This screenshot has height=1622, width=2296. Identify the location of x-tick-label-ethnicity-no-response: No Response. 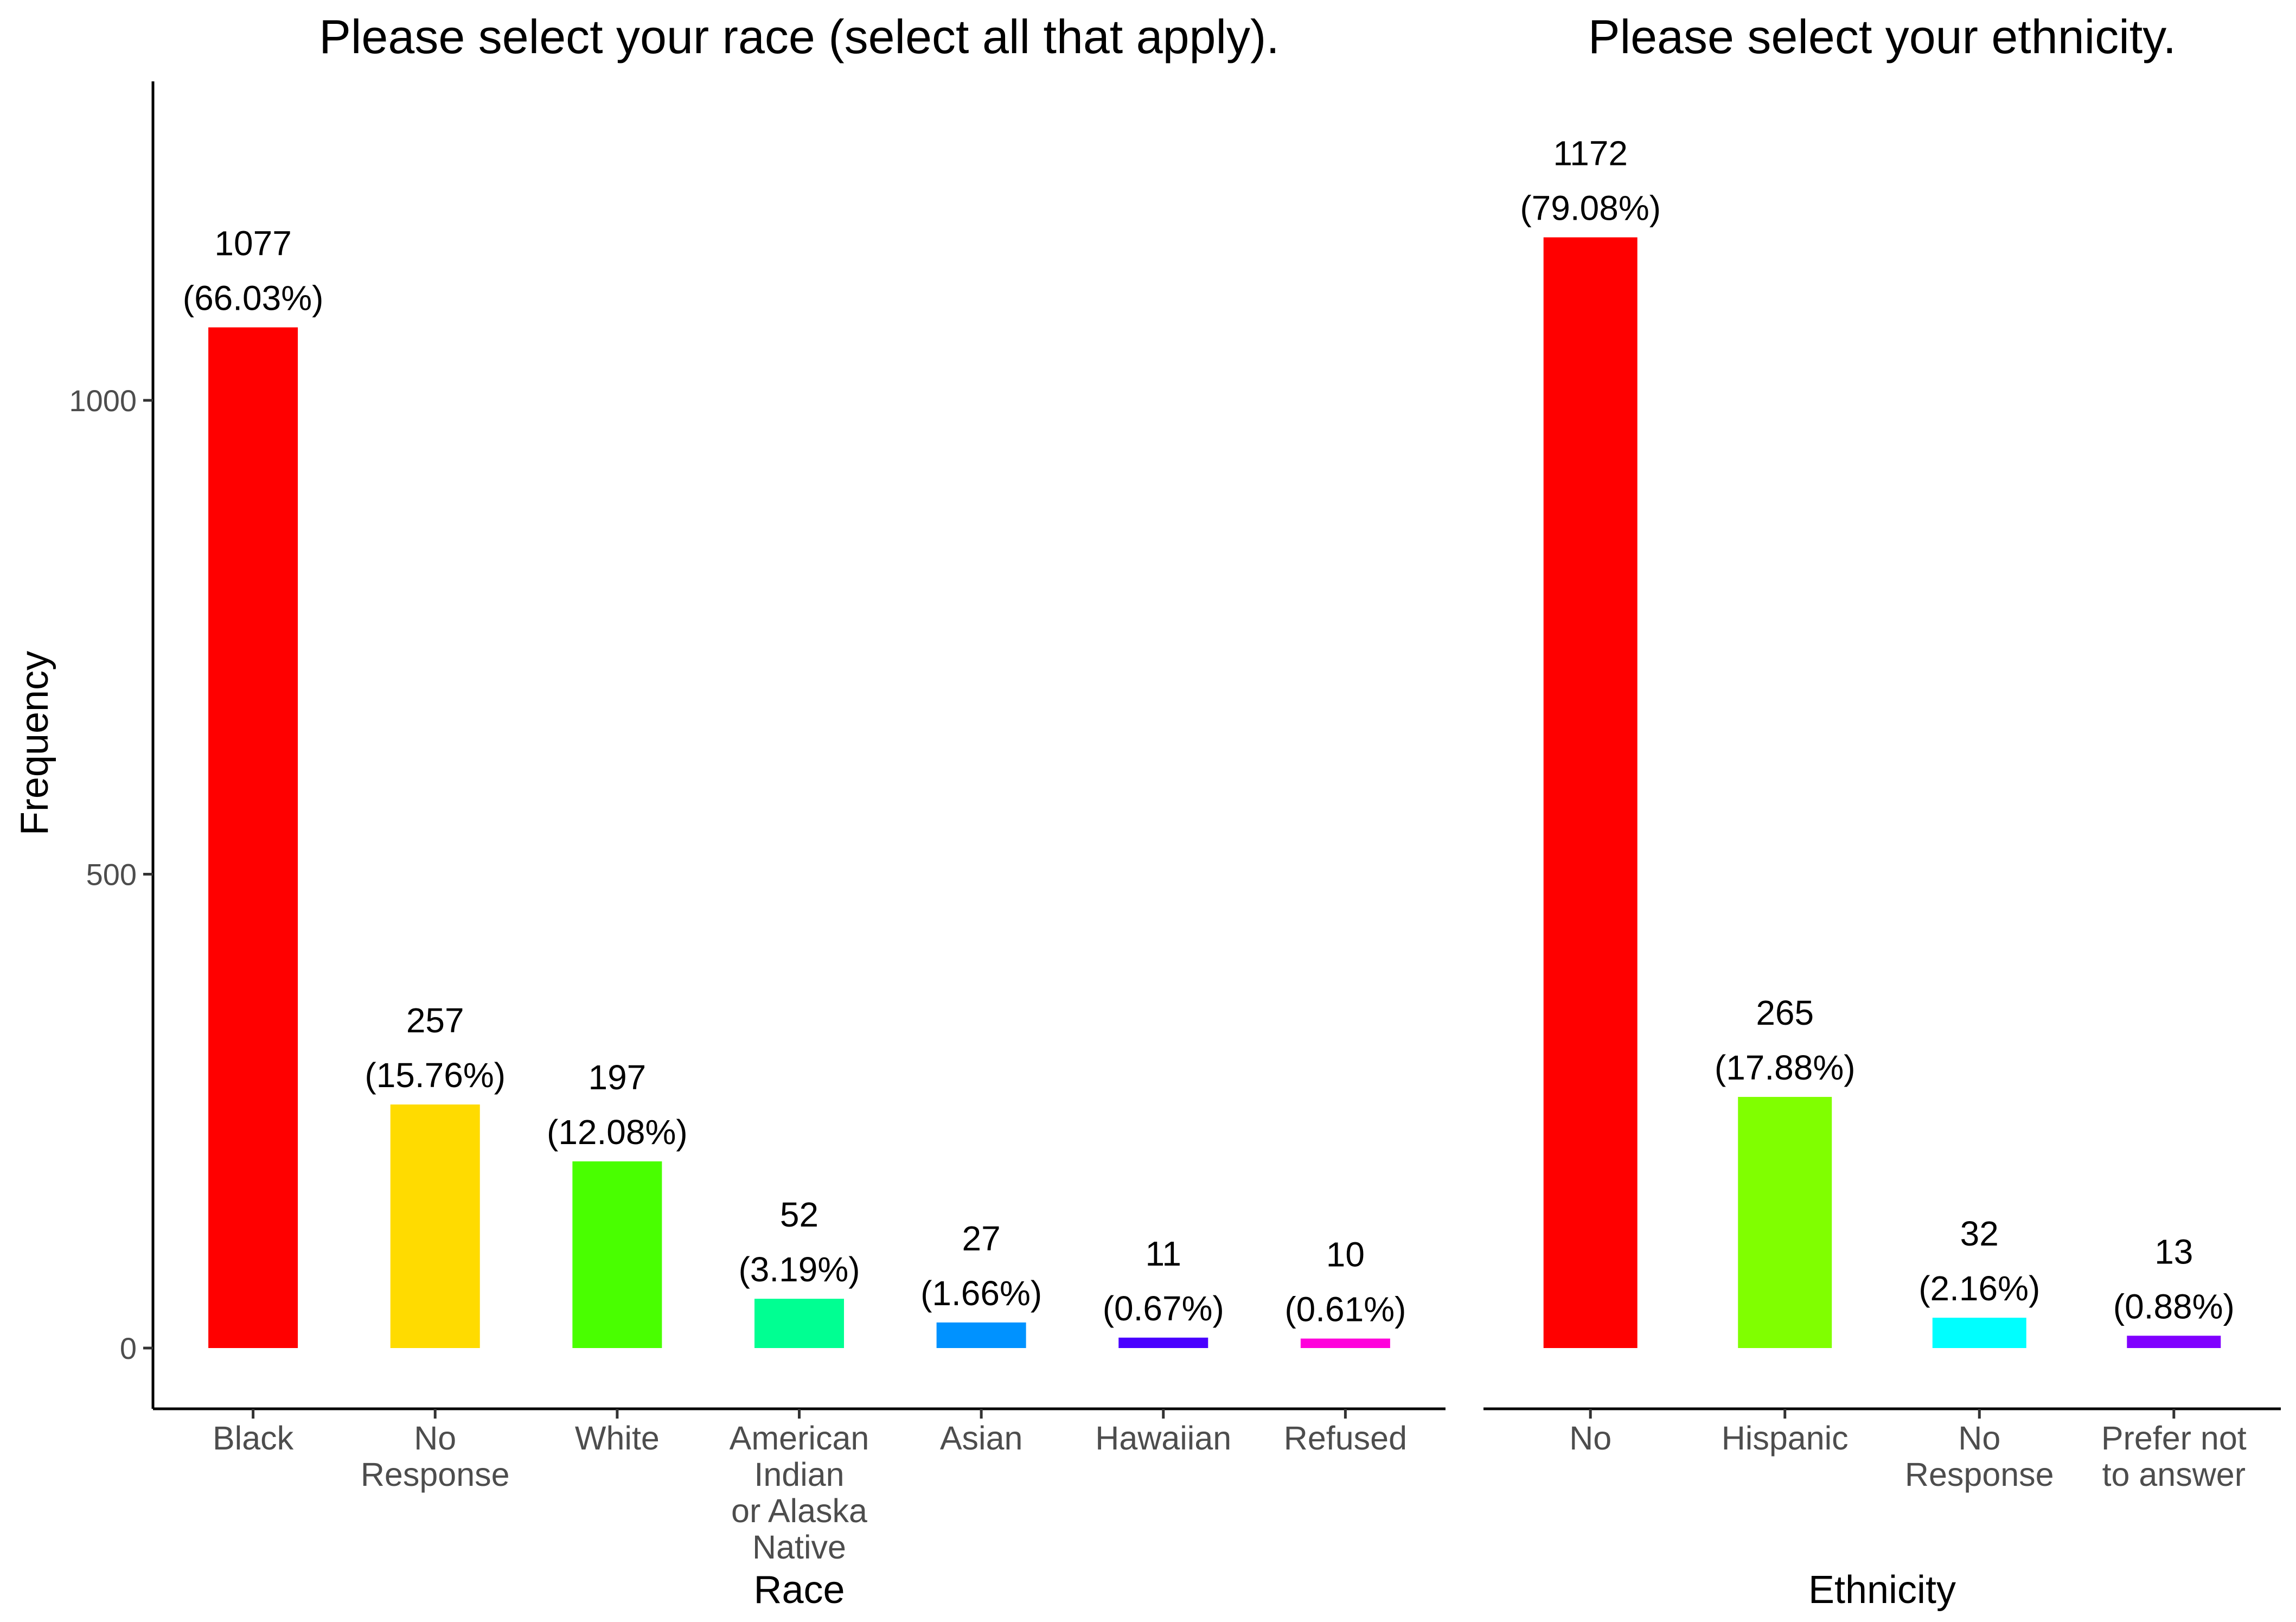
(1979, 1456).